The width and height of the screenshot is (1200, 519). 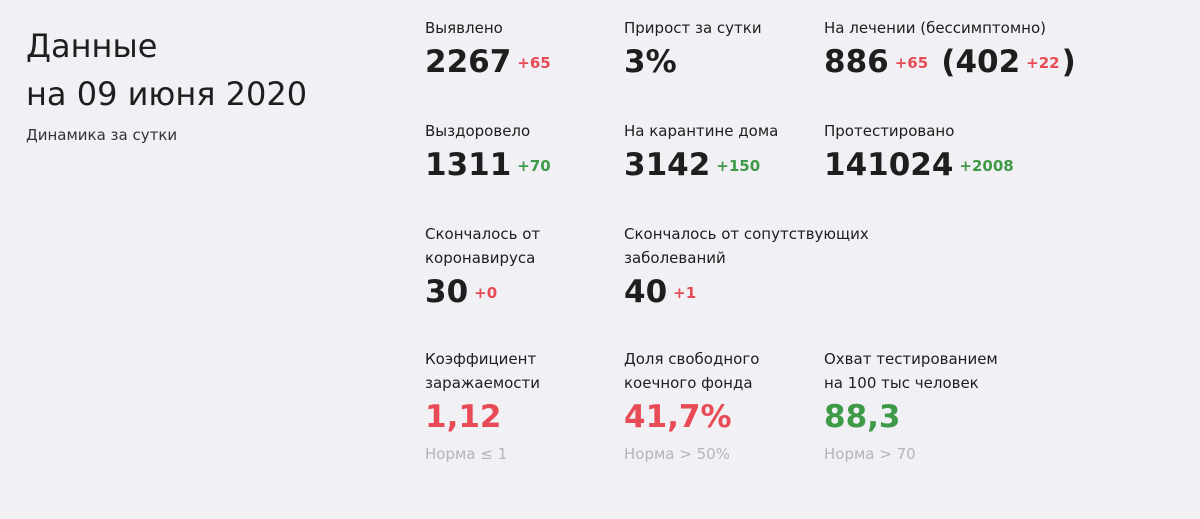 What do you see at coordinates (719, 49) in the screenshot?
I see `stat-growth: Прирост за сутки 3%` at bounding box center [719, 49].